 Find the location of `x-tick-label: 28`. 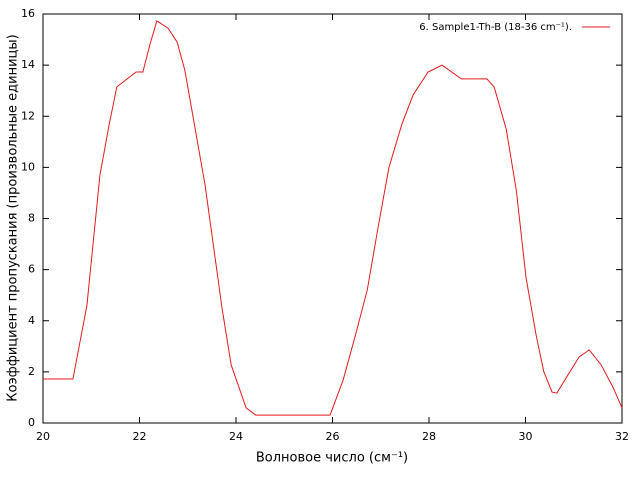

x-tick-label: 28 is located at coordinates (429, 436).